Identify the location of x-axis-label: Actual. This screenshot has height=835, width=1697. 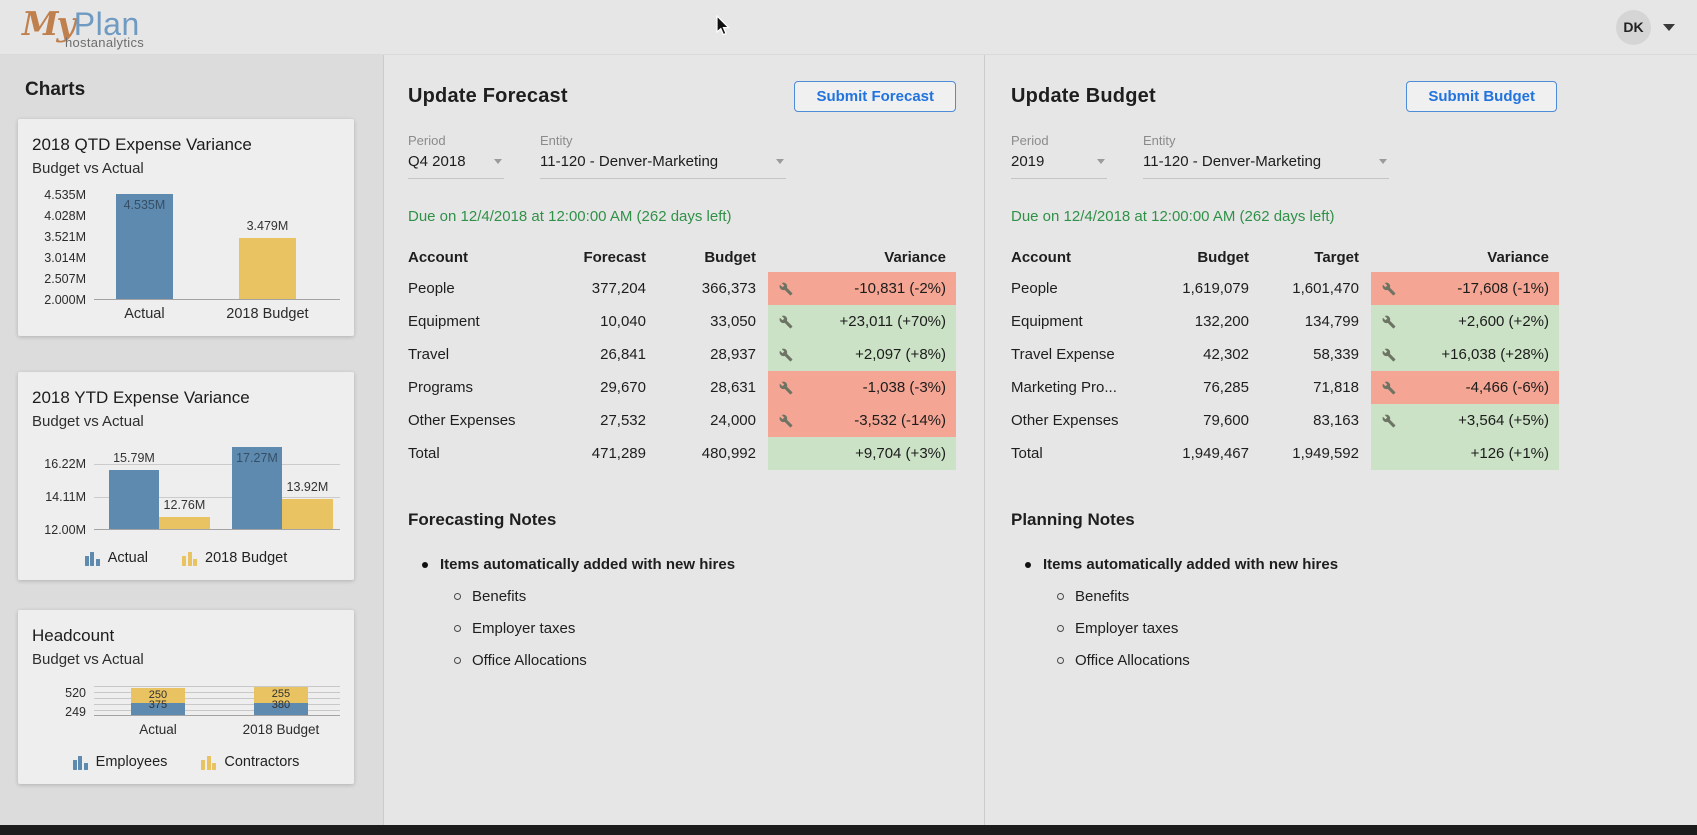
(144, 314).